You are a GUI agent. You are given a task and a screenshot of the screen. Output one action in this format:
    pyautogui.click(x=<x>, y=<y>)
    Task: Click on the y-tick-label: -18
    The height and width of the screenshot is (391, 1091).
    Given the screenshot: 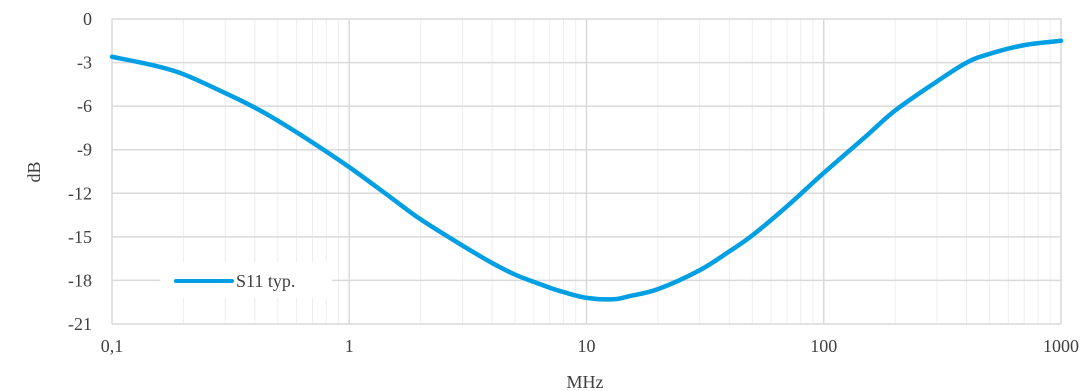 What is the action you would take?
    pyautogui.click(x=80, y=280)
    